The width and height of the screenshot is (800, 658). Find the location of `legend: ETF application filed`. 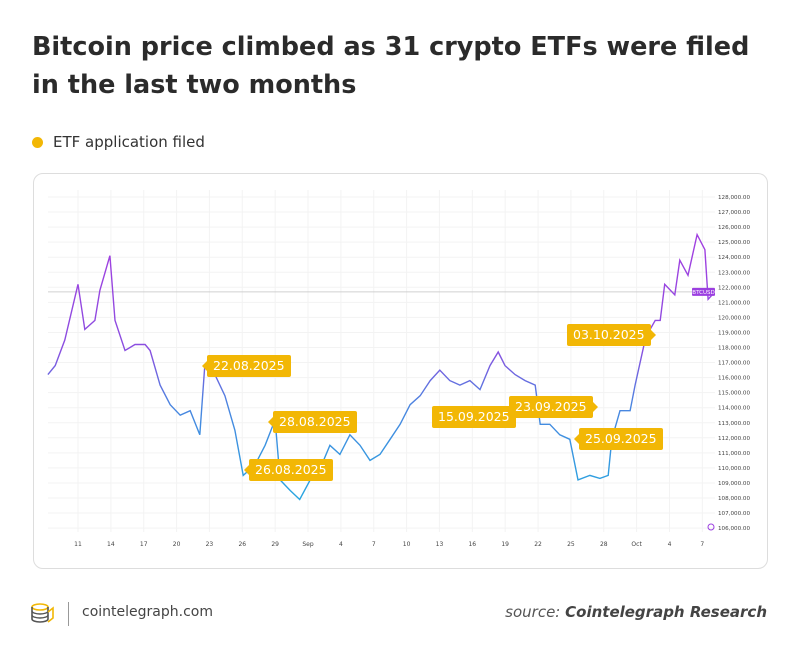

legend: ETF application filed is located at coordinates (118, 142).